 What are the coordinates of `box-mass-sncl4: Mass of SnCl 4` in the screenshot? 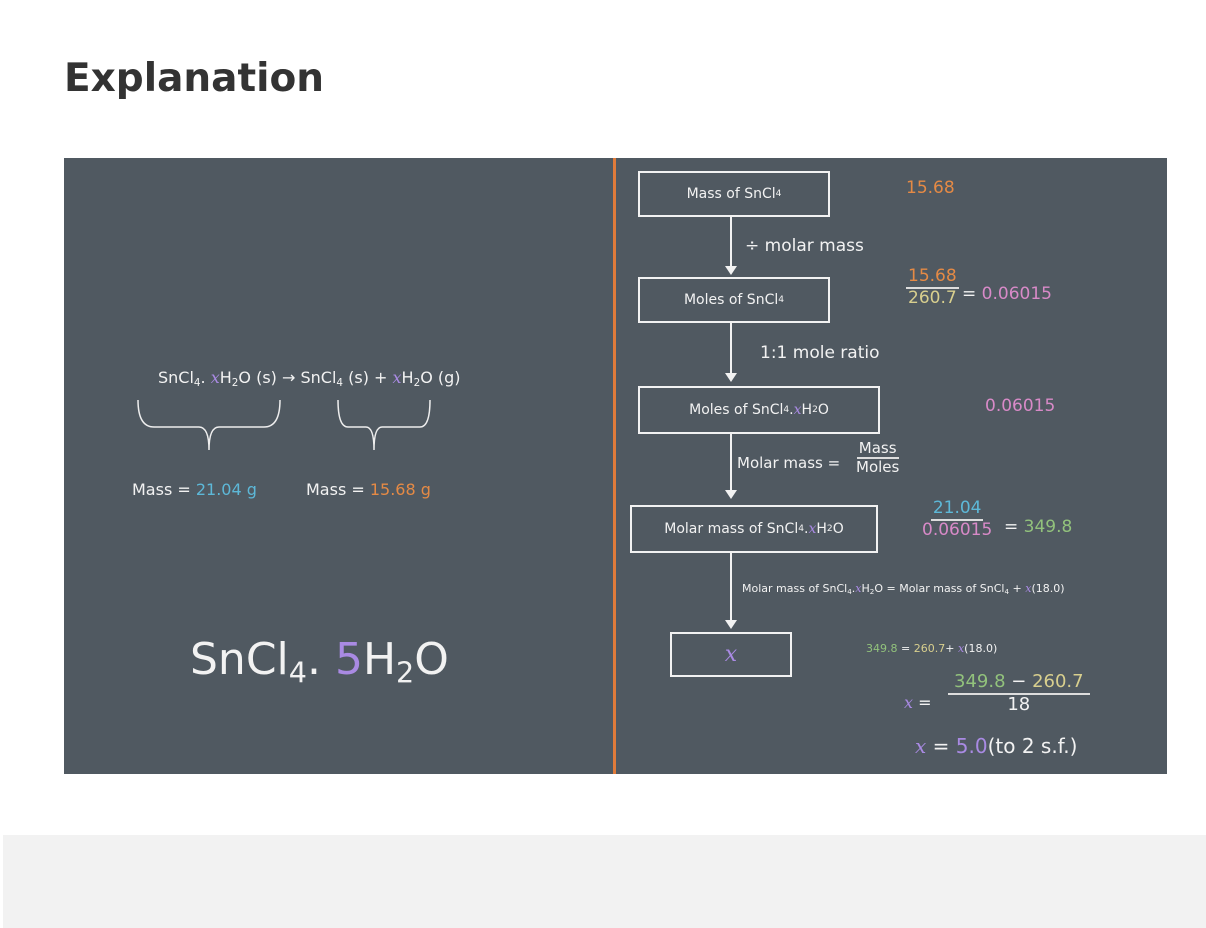 It's located at (734, 194).